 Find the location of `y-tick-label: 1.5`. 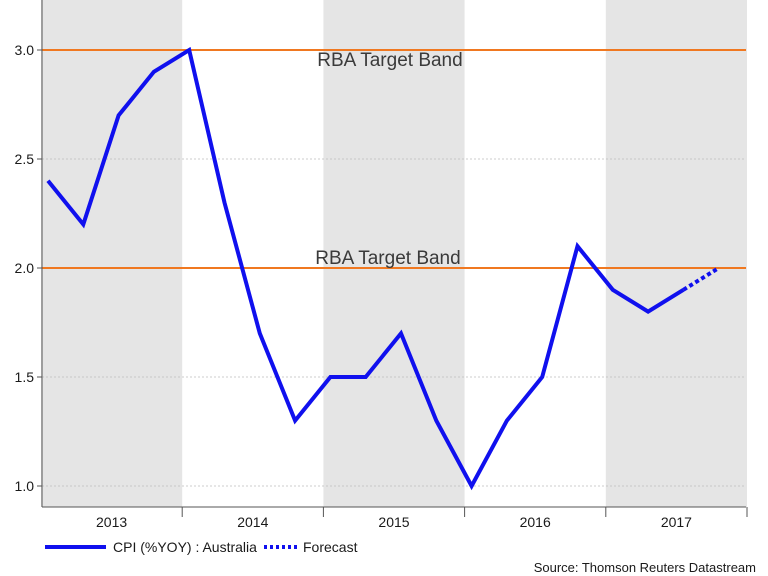

y-tick-label: 1.5 is located at coordinates (25, 377).